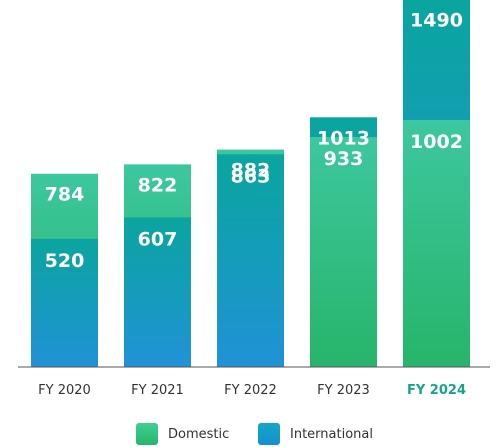  I want to click on x-tick-label-fy-2023: FY 2023, so click(343, 390).